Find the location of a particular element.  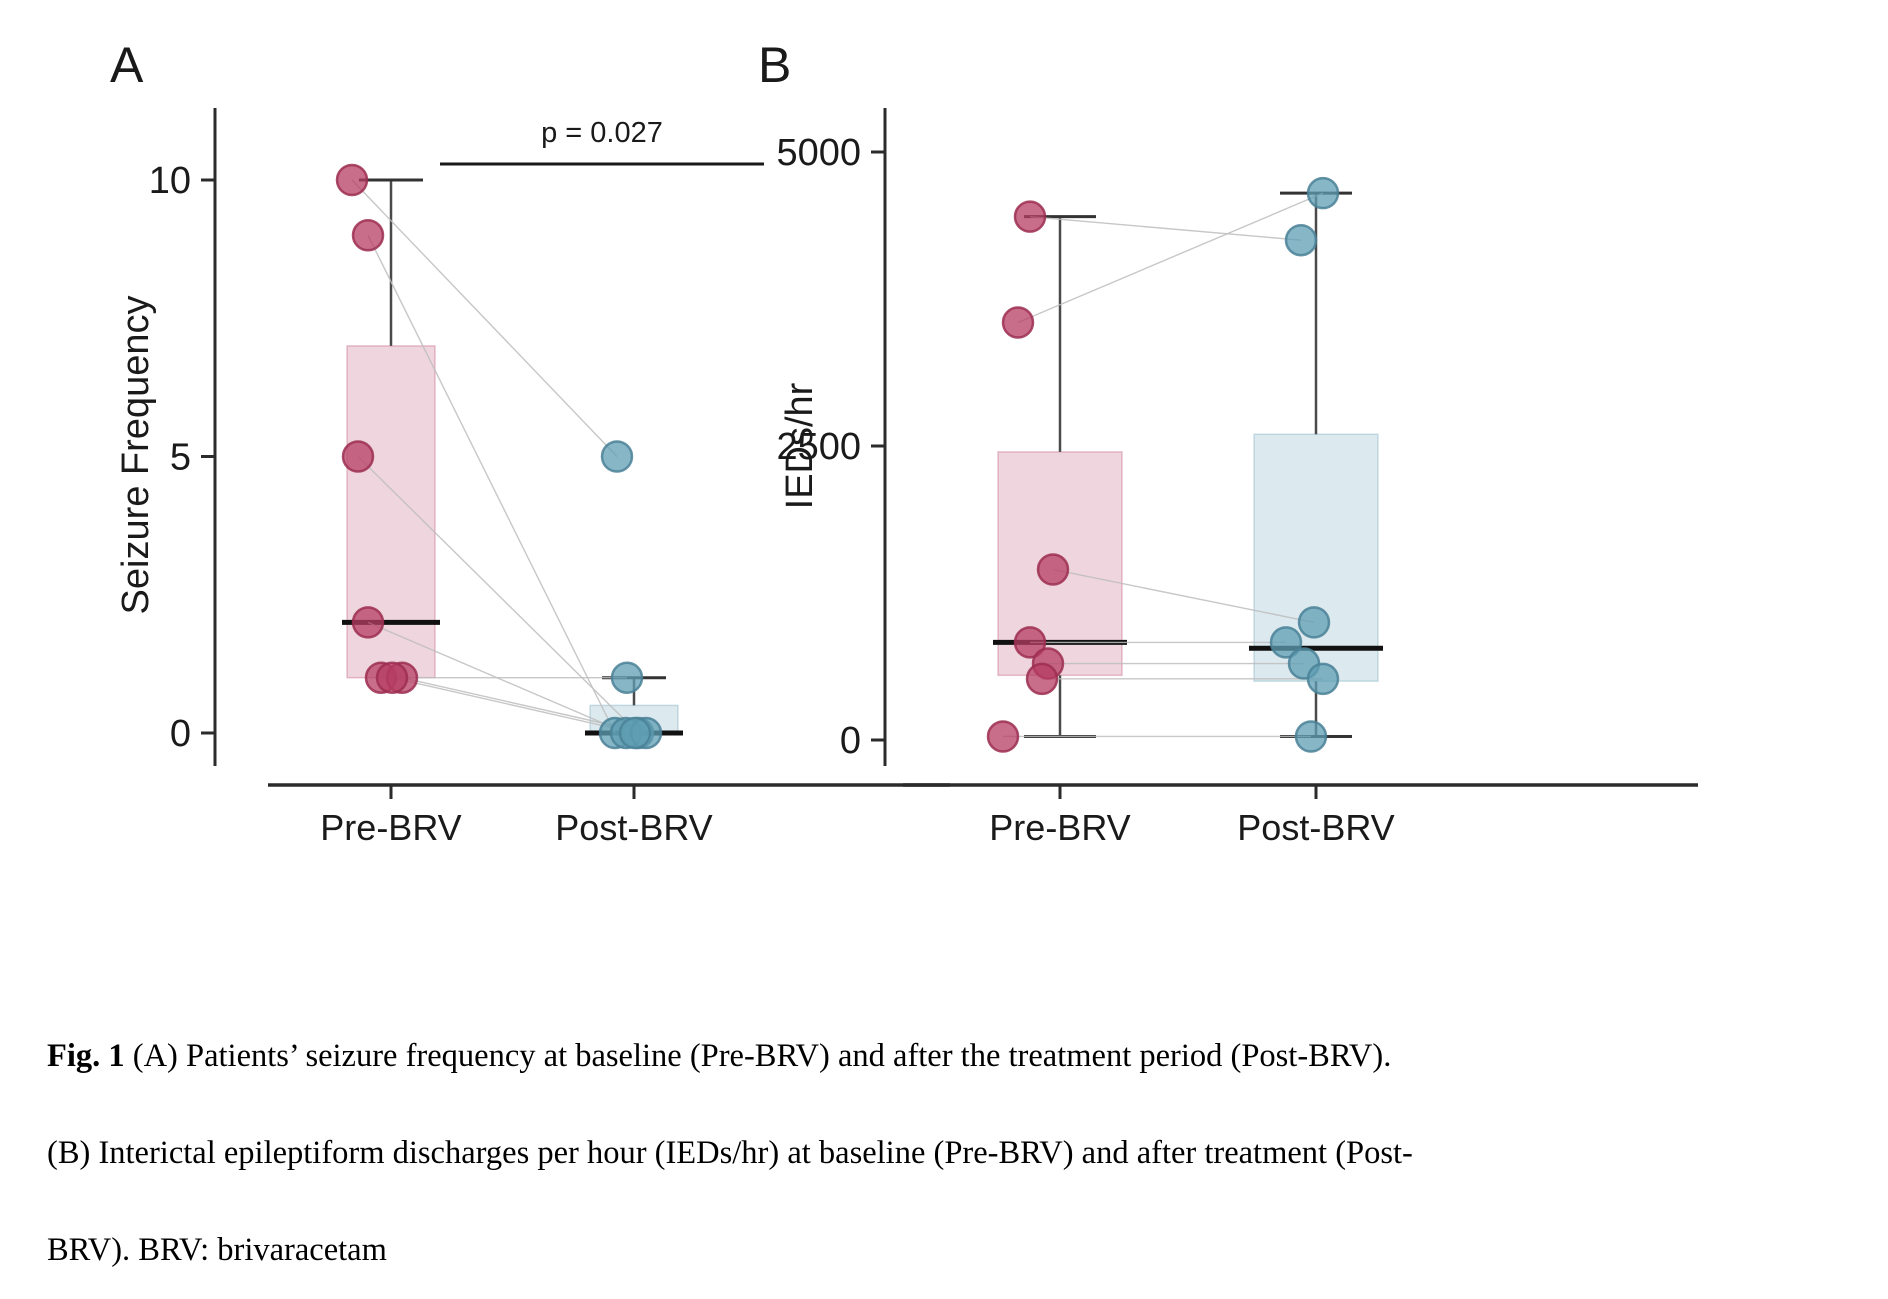

caption-line-3: BRV). BRV: brivaracetam is located at coordinates (217, 1250).